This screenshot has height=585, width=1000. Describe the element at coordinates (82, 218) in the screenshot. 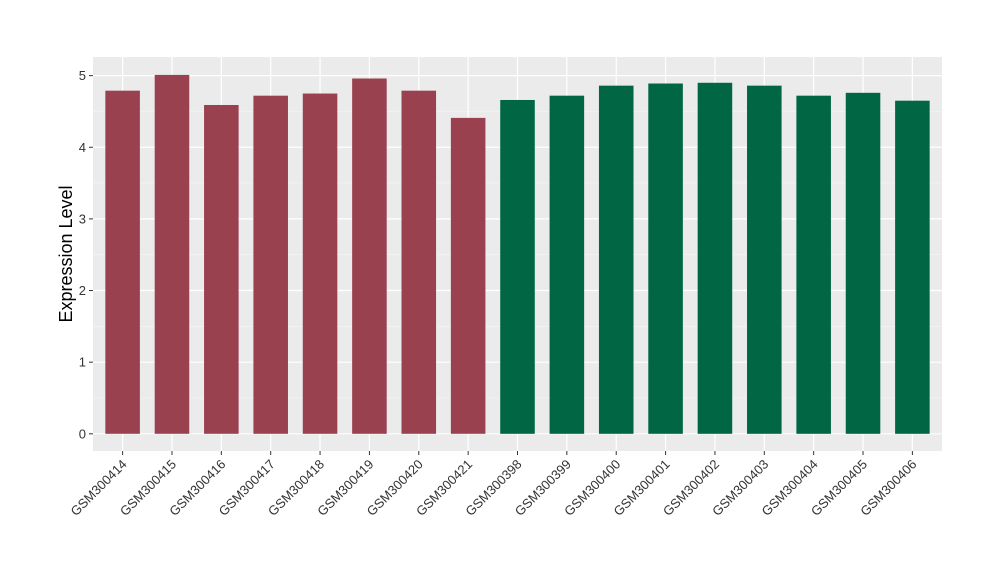

I see `y-tick-label: 3` at that location.